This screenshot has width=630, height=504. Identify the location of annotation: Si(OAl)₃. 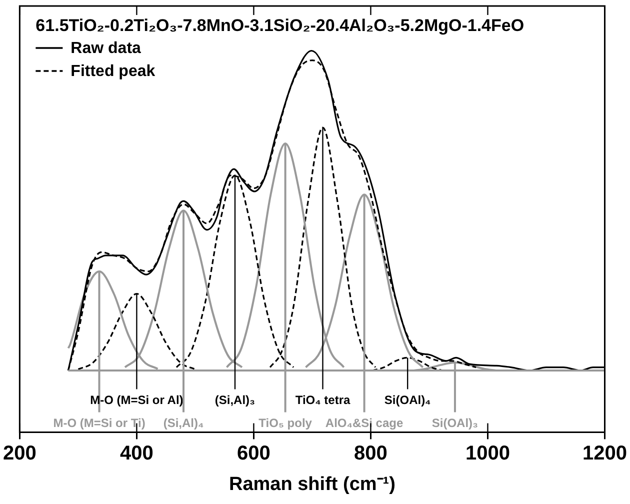
(455, 423).